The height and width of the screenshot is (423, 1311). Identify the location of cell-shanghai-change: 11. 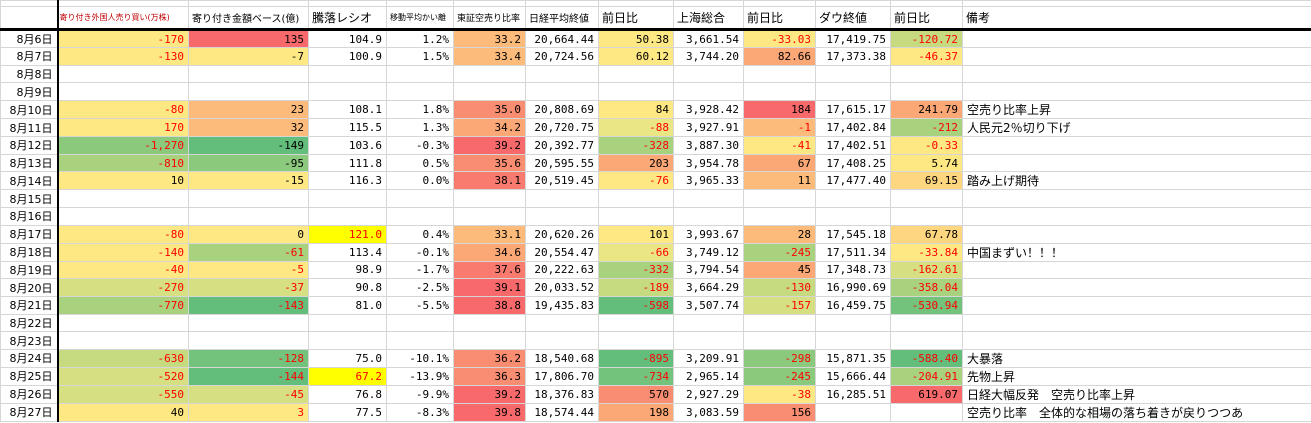
(779, 181).